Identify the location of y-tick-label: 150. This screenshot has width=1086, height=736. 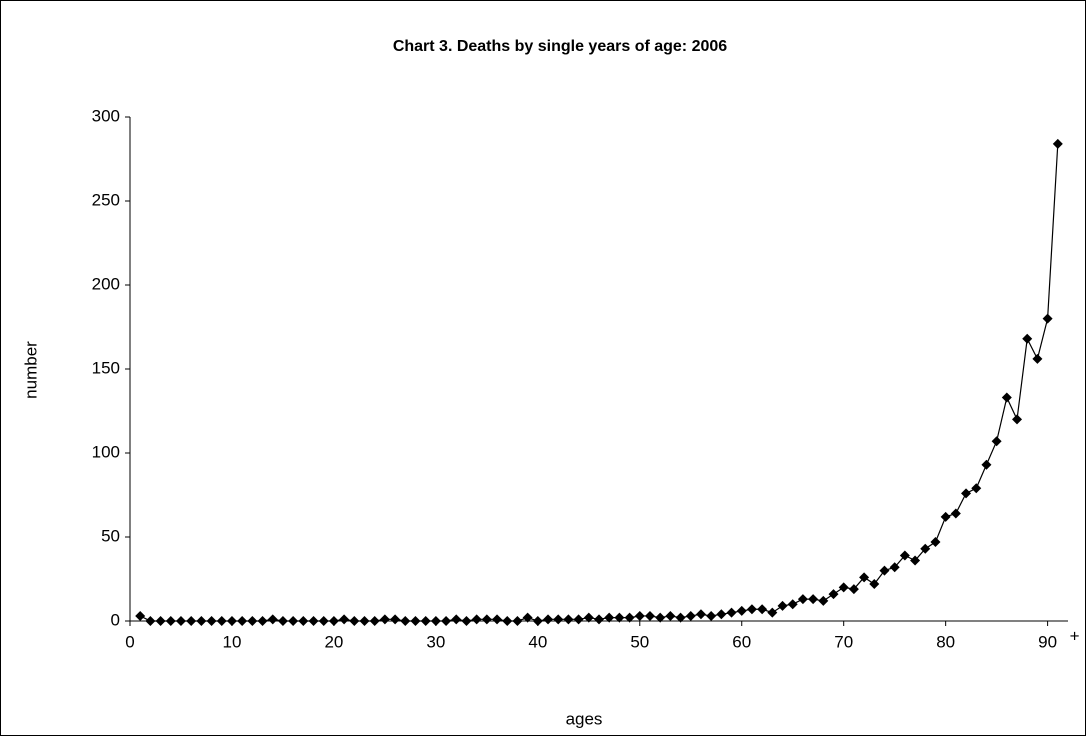
(106, 367).